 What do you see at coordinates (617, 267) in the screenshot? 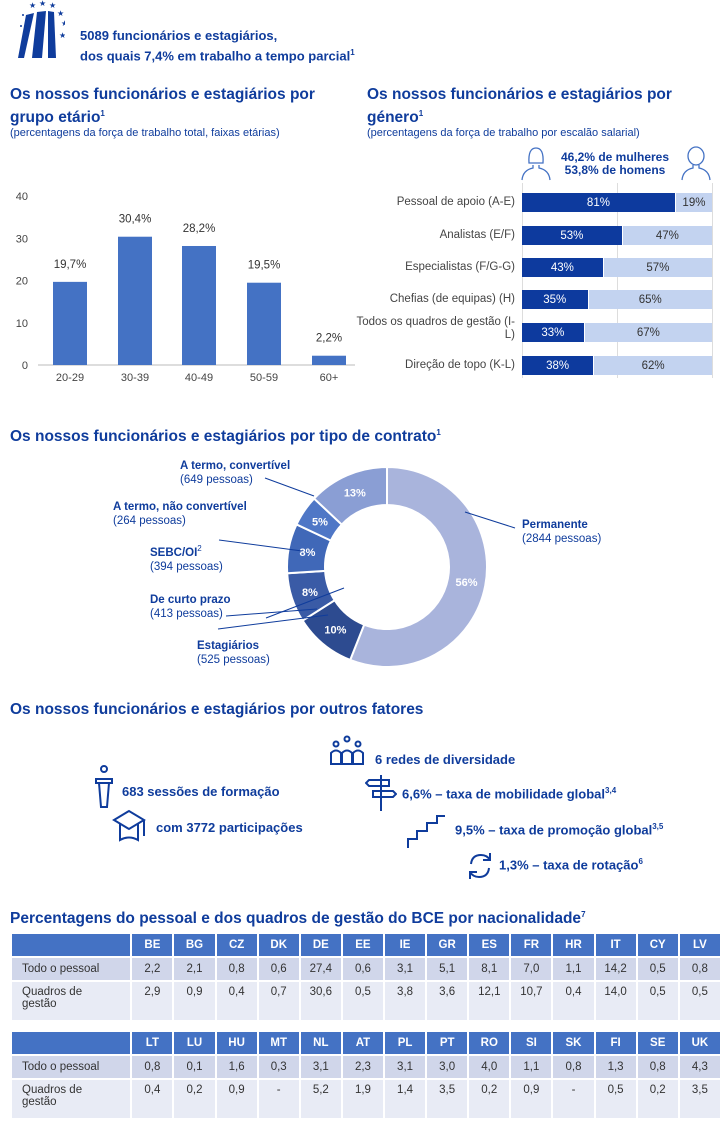
I see `gender-stacked-bar: 43% 57%` at bounding box center [617, 267].